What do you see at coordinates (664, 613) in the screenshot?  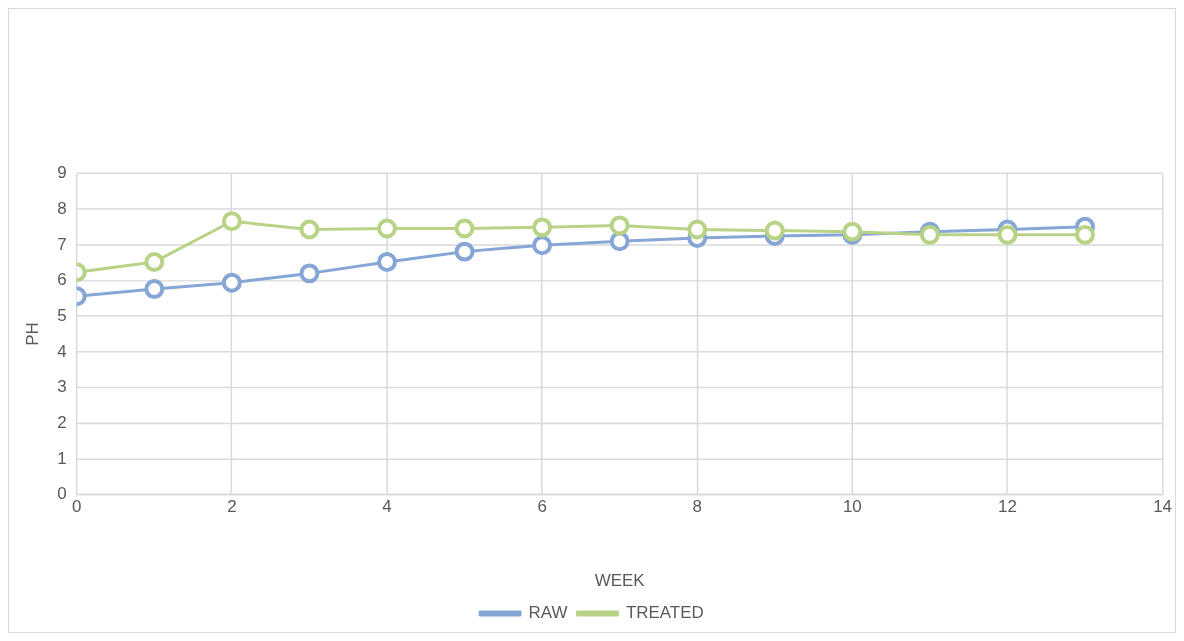 I see `legend-label: TREATED` at bounding box center [664, 613].